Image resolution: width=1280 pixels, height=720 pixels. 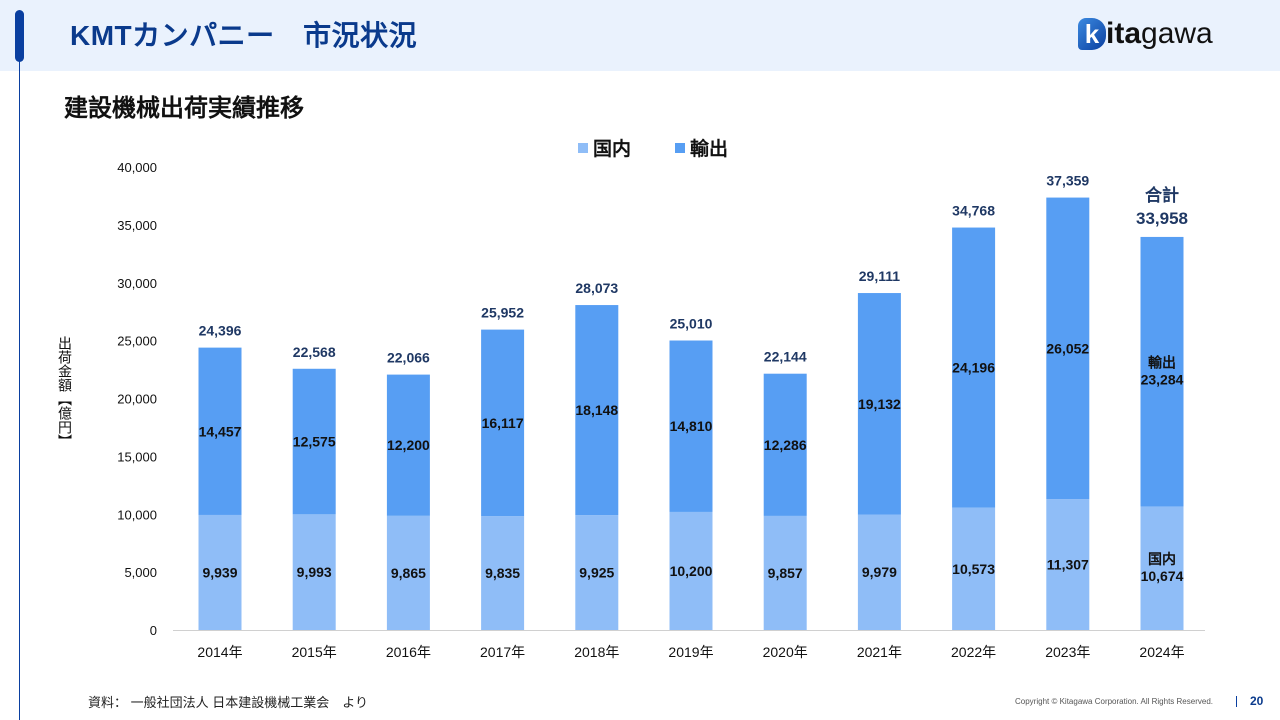 What do you see at coordinates (1124, 33) in the screenshot?
I see `logo-text-bold: ita` at bounding box center [1124, 33].